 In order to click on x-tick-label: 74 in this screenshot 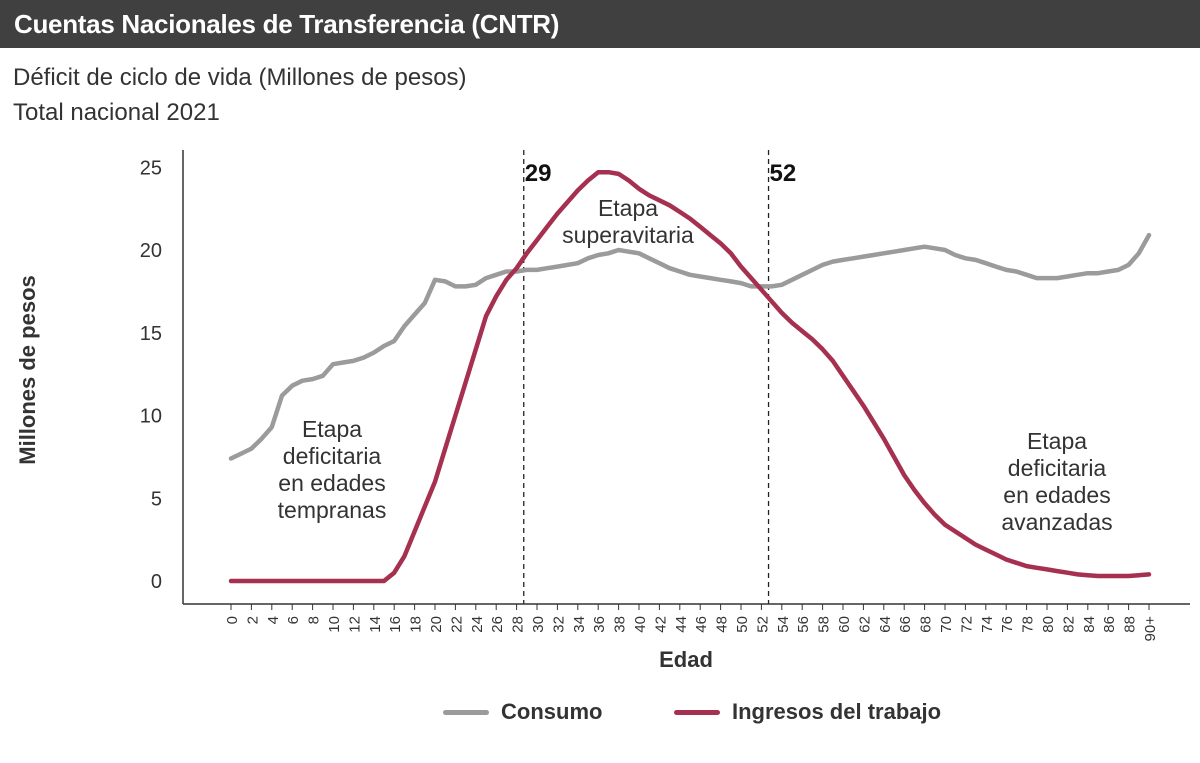, I will do `click(987, 624)`.